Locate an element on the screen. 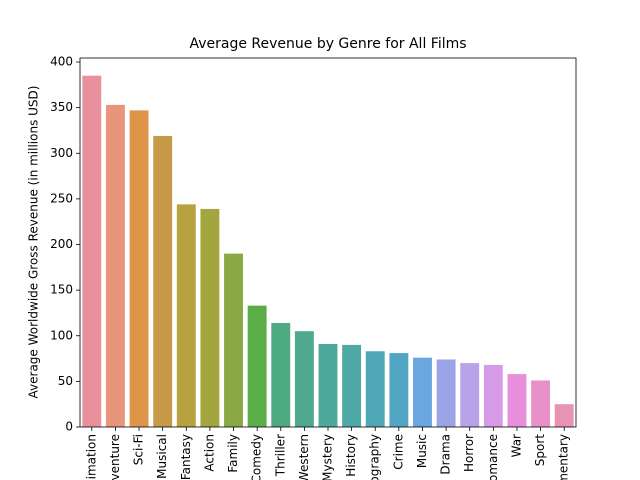 This screenshot has height=480, width=640. x-tick-label: Documentary is located at coordinates (564, 457).